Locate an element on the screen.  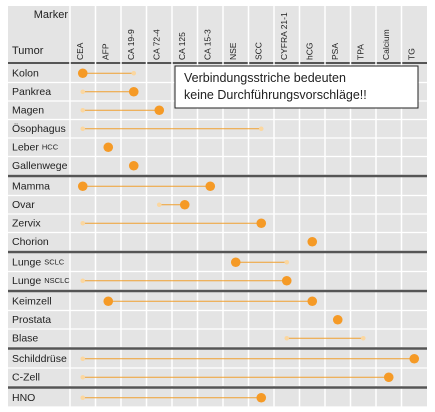
tumor-name: Keimzell is located at coordinates (32, 301).